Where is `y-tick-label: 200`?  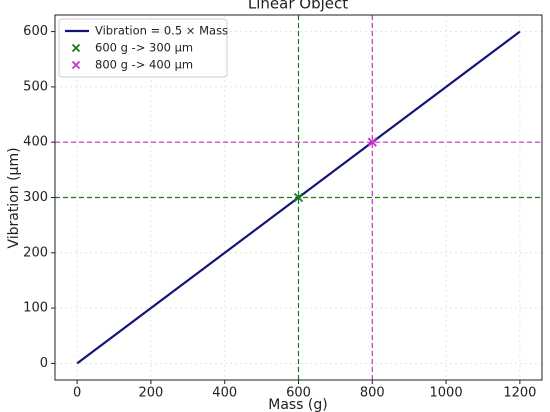 y-tick-label: 200 is located at coordinates (35, 252).